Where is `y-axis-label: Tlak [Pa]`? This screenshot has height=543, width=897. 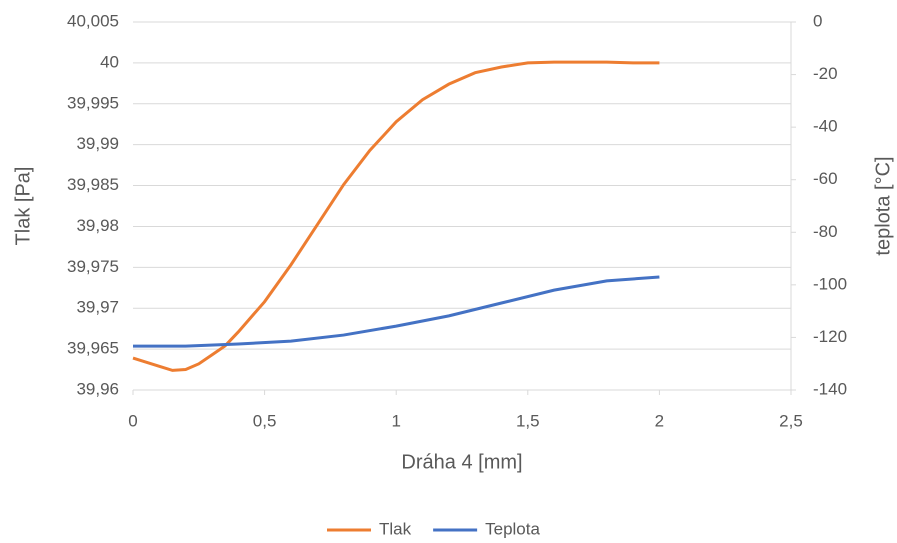
y-axis-label: Tlak [Pa] is located at coordinates (23, 206).